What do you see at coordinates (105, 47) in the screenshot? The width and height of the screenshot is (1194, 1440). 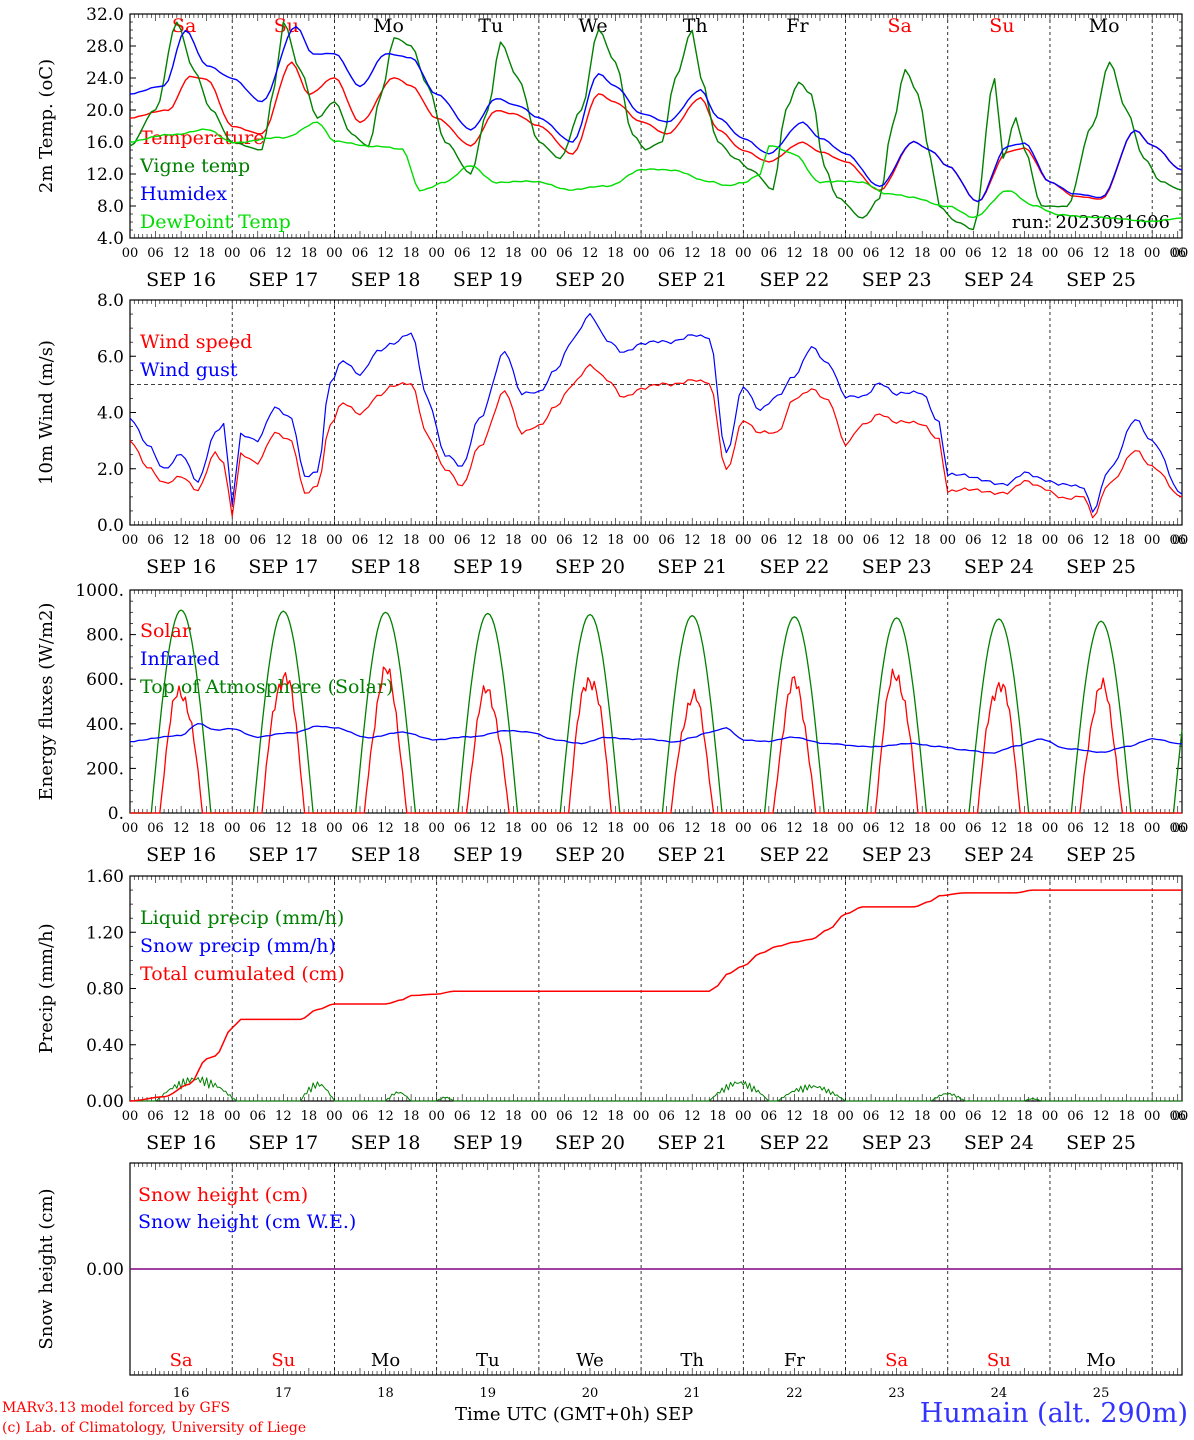 I see `y-tick-label: 28.0` at bounding box center [105, 47].